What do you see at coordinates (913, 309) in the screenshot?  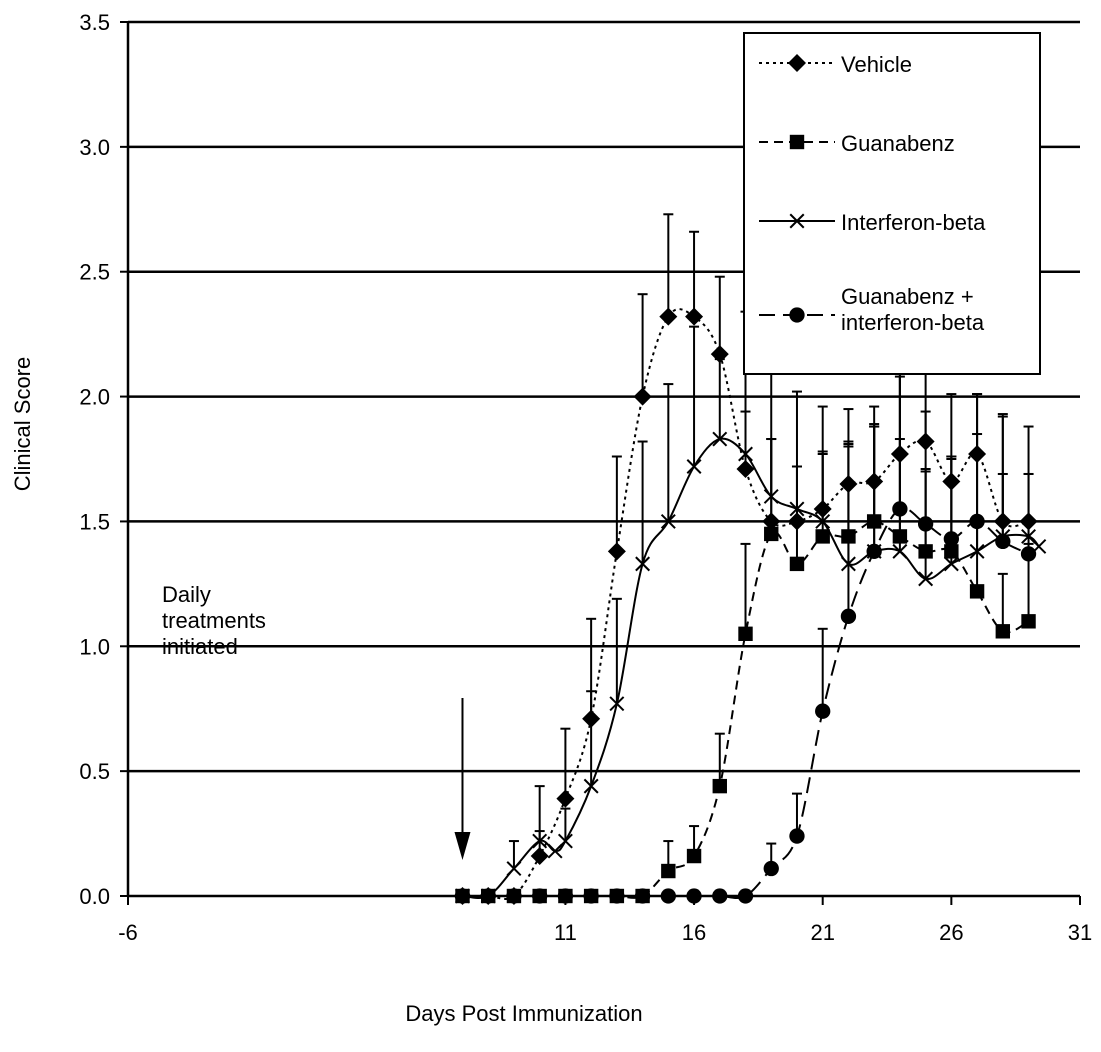 I see `legend-label-combination: Guanabenz + interferon-beta` at bounding box center [913, 309].